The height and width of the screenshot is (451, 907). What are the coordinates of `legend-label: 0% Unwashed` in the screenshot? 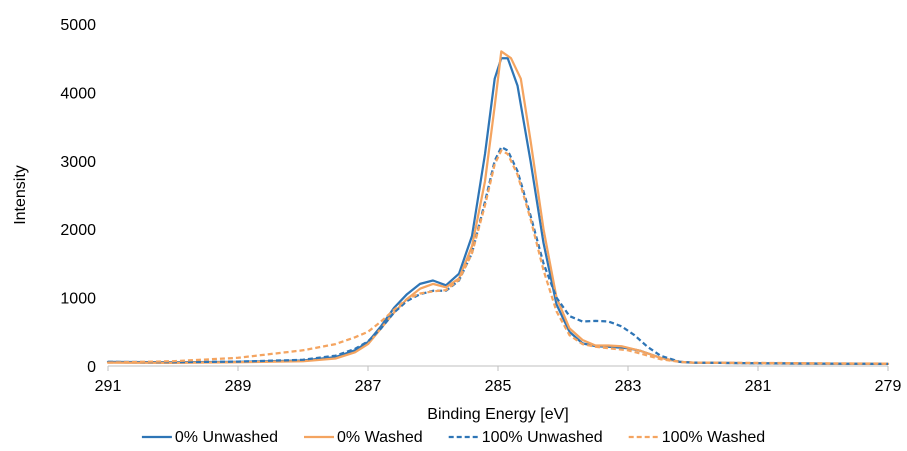 It's located at (226, 437).